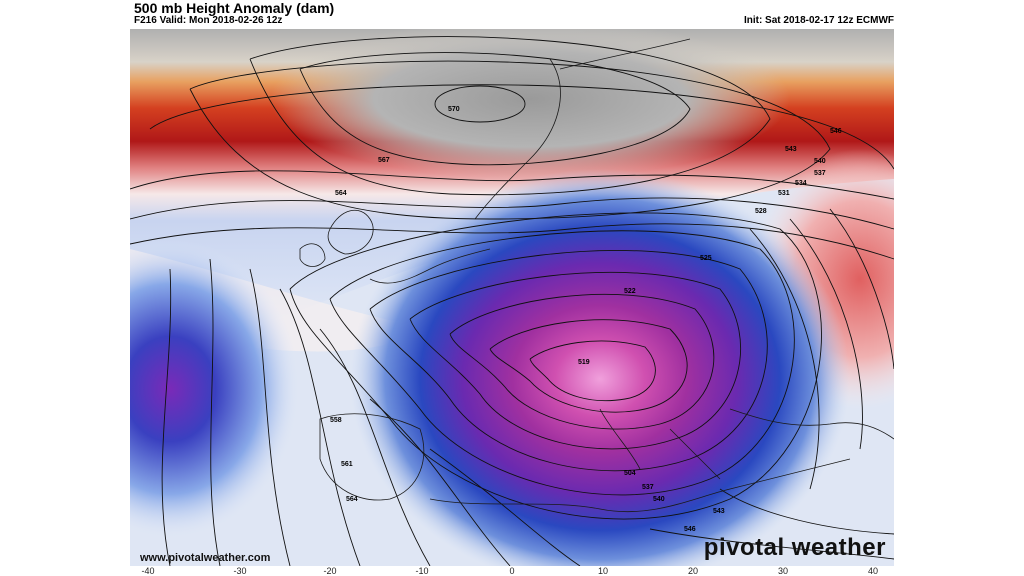  What do you see at coordinates (234, 8) in the screenshot?
I see `map-title: 500 mb Height Anomaly (dam)` at bounding box center [234, 8].